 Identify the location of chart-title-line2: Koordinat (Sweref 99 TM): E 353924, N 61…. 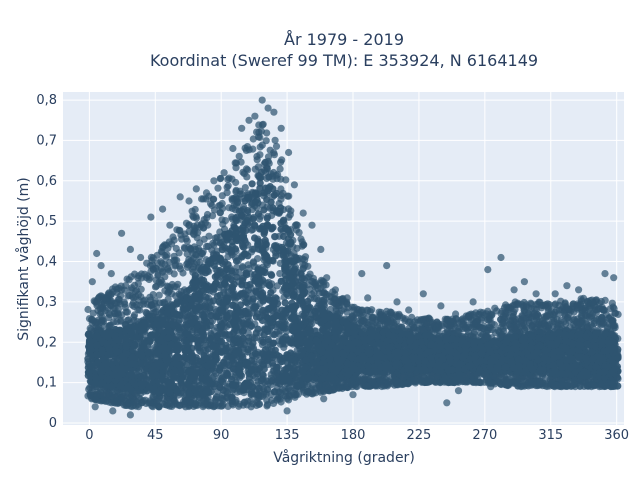
(344, 60).